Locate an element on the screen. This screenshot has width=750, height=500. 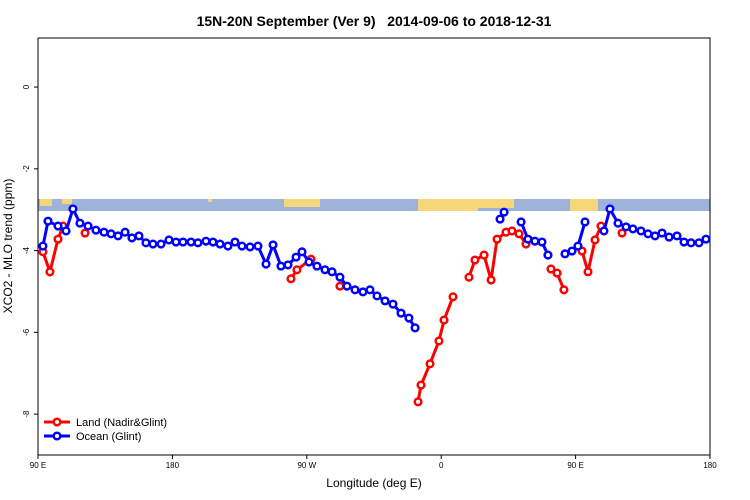
map-strip is located at coordinates (374, 205).